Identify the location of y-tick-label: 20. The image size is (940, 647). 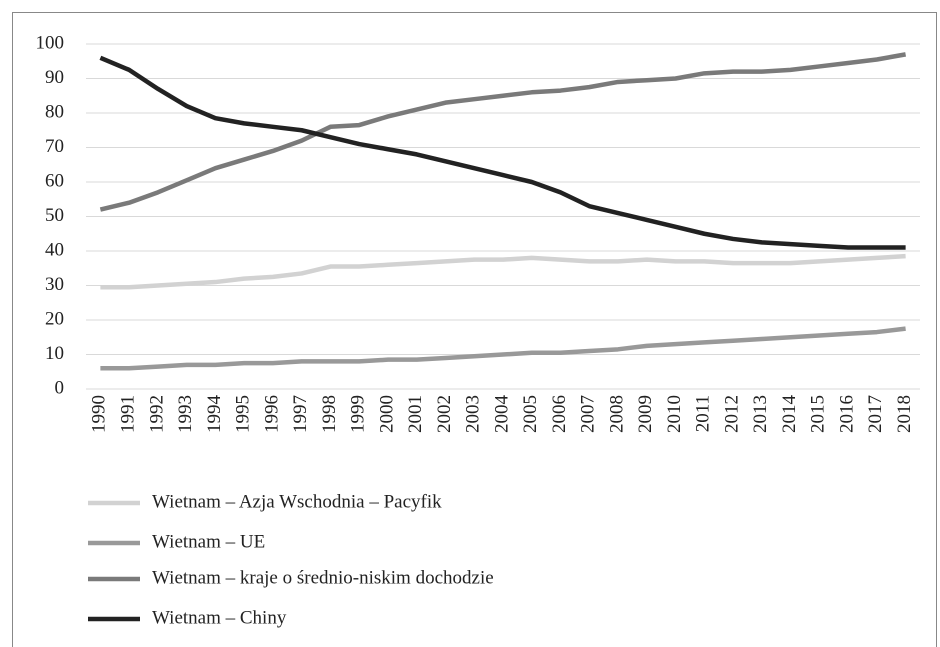
(54, 318).